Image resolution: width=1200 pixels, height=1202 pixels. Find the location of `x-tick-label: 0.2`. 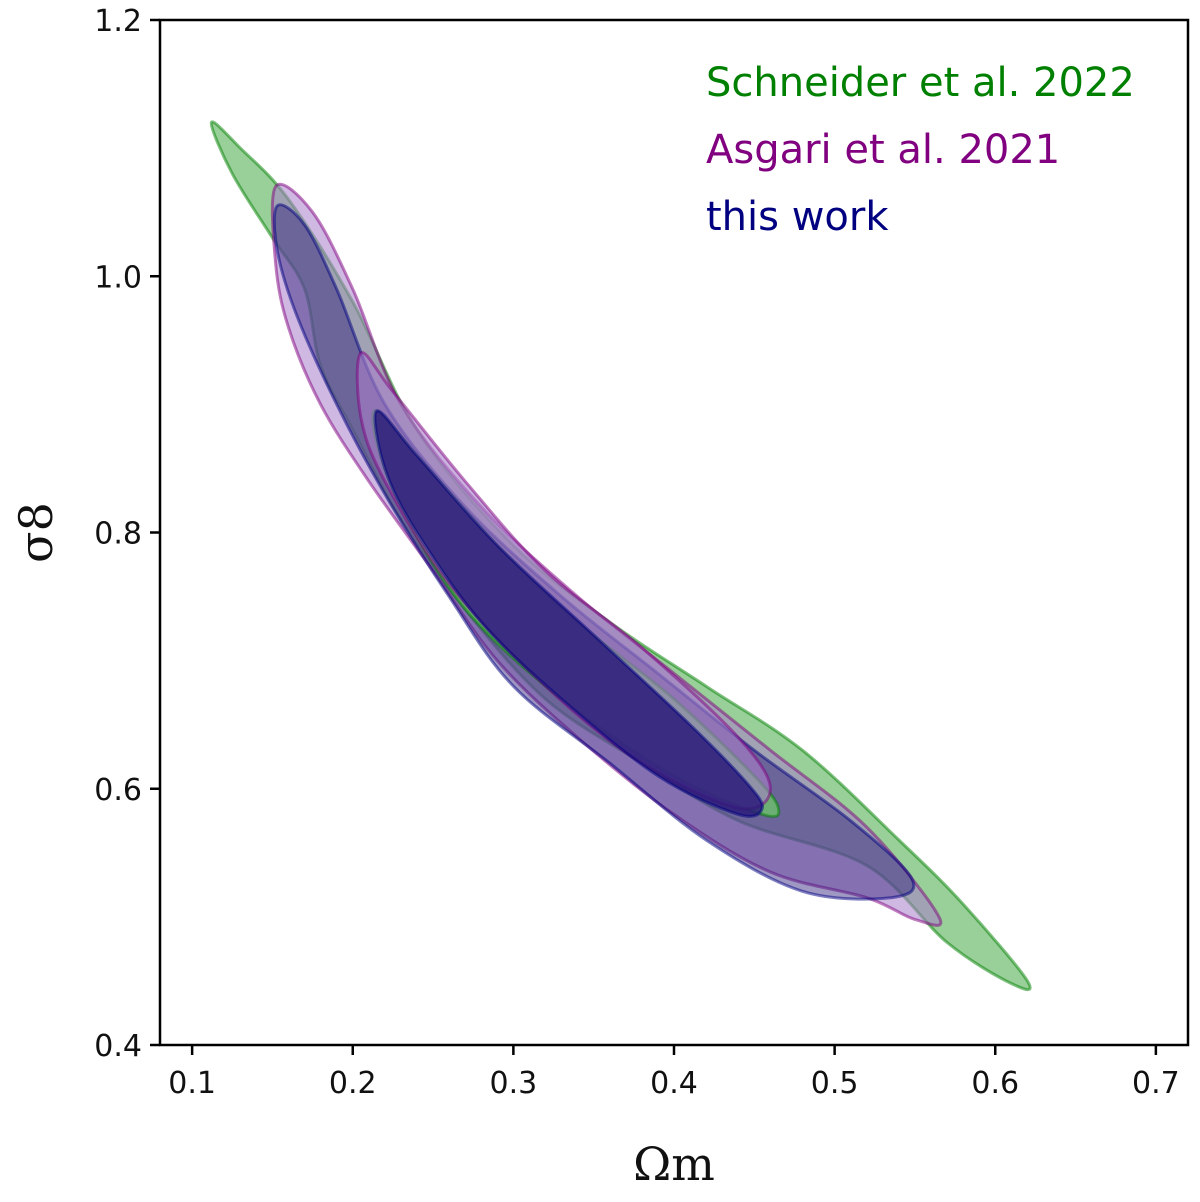

x-tick-label: 0.2 is located at coordinates (353, 1083).